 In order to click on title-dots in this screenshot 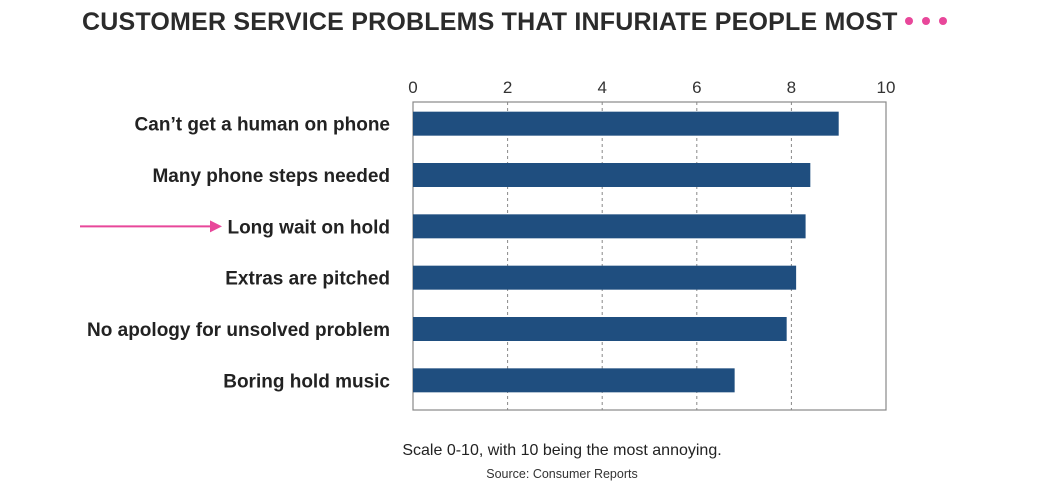, I will do `click(926, 21)`.